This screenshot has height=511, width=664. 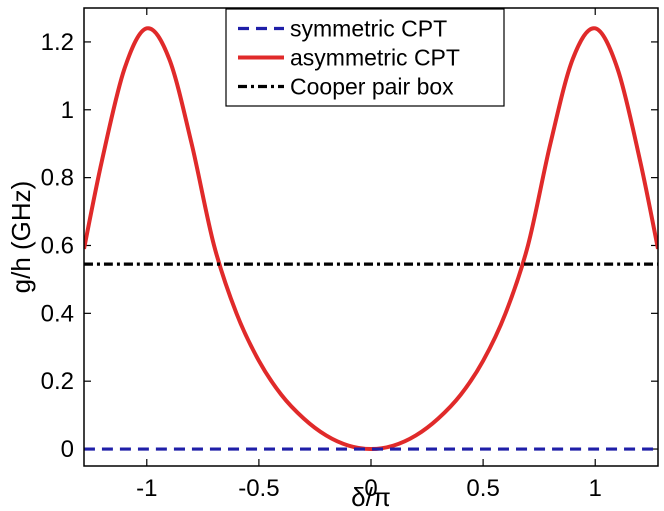 I want to click on y-tick-label: 1, so click(x=67, y=110).